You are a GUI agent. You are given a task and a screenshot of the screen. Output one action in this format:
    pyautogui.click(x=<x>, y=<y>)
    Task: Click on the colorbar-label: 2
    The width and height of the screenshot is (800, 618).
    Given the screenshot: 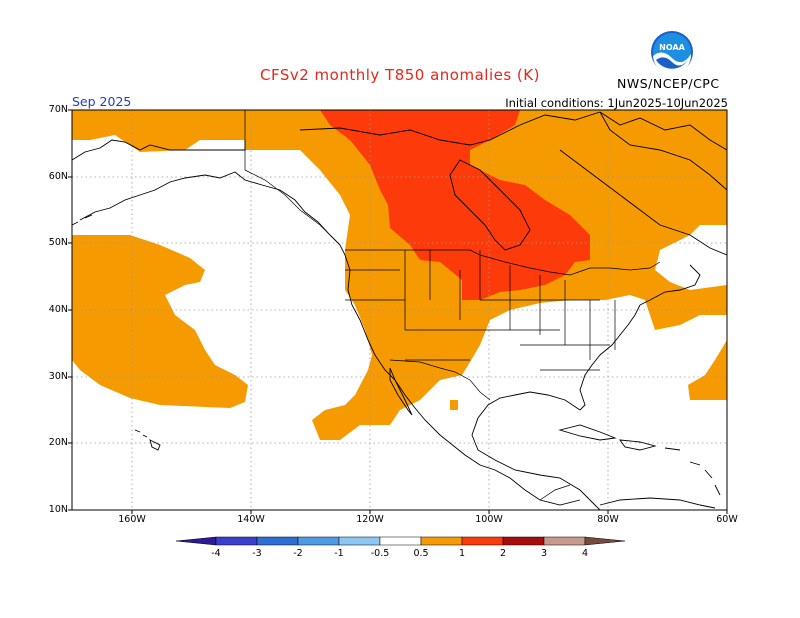 What is the action you would take?
    pyautogui.click(x=503, y=553)
    